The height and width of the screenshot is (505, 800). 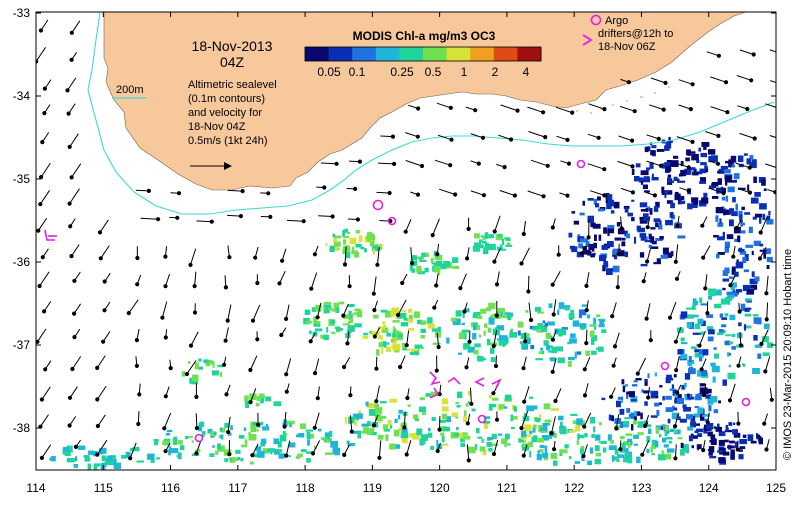 I want to click on lon-tick-label: 124, so click(x=709, y=488).